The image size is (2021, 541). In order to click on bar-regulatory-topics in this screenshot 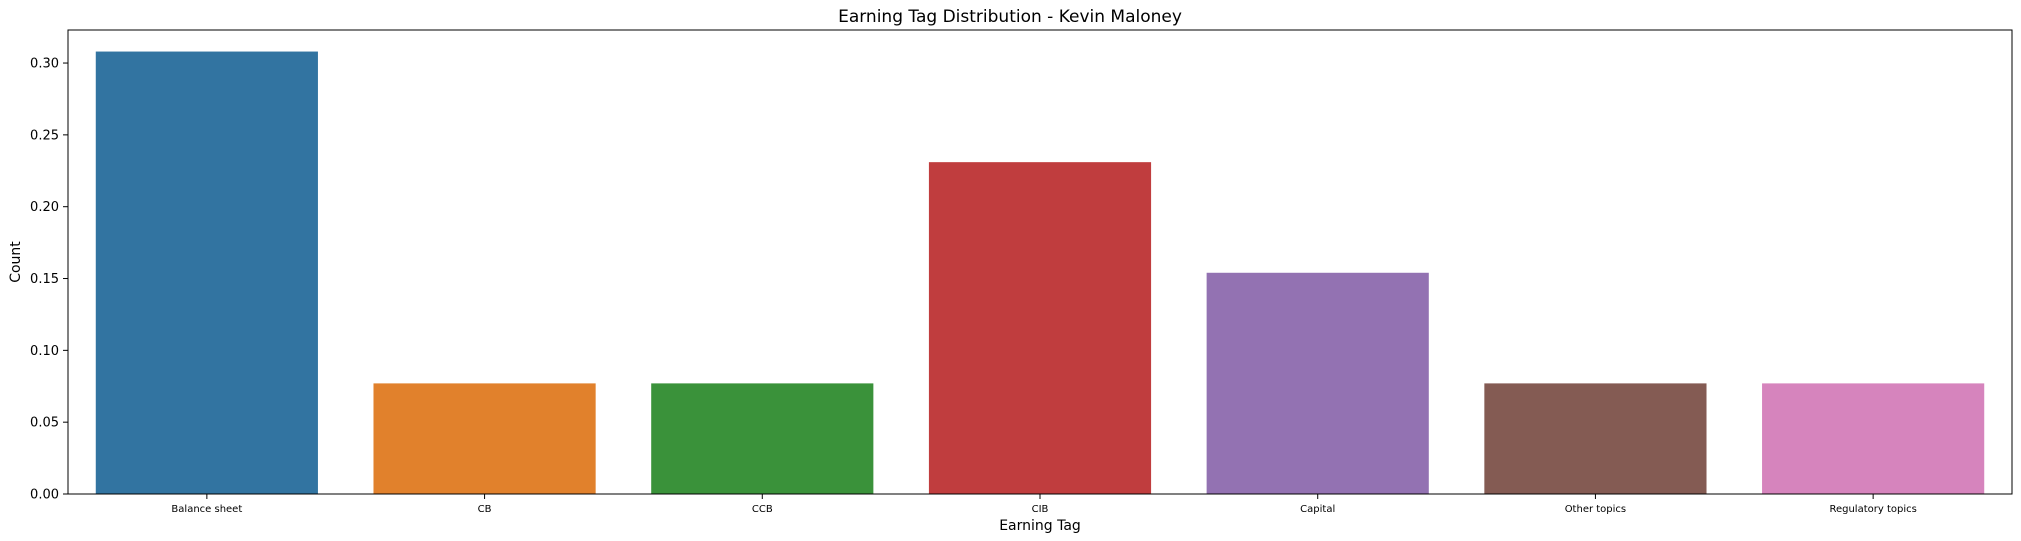, I will do `click(1873, 438)`.